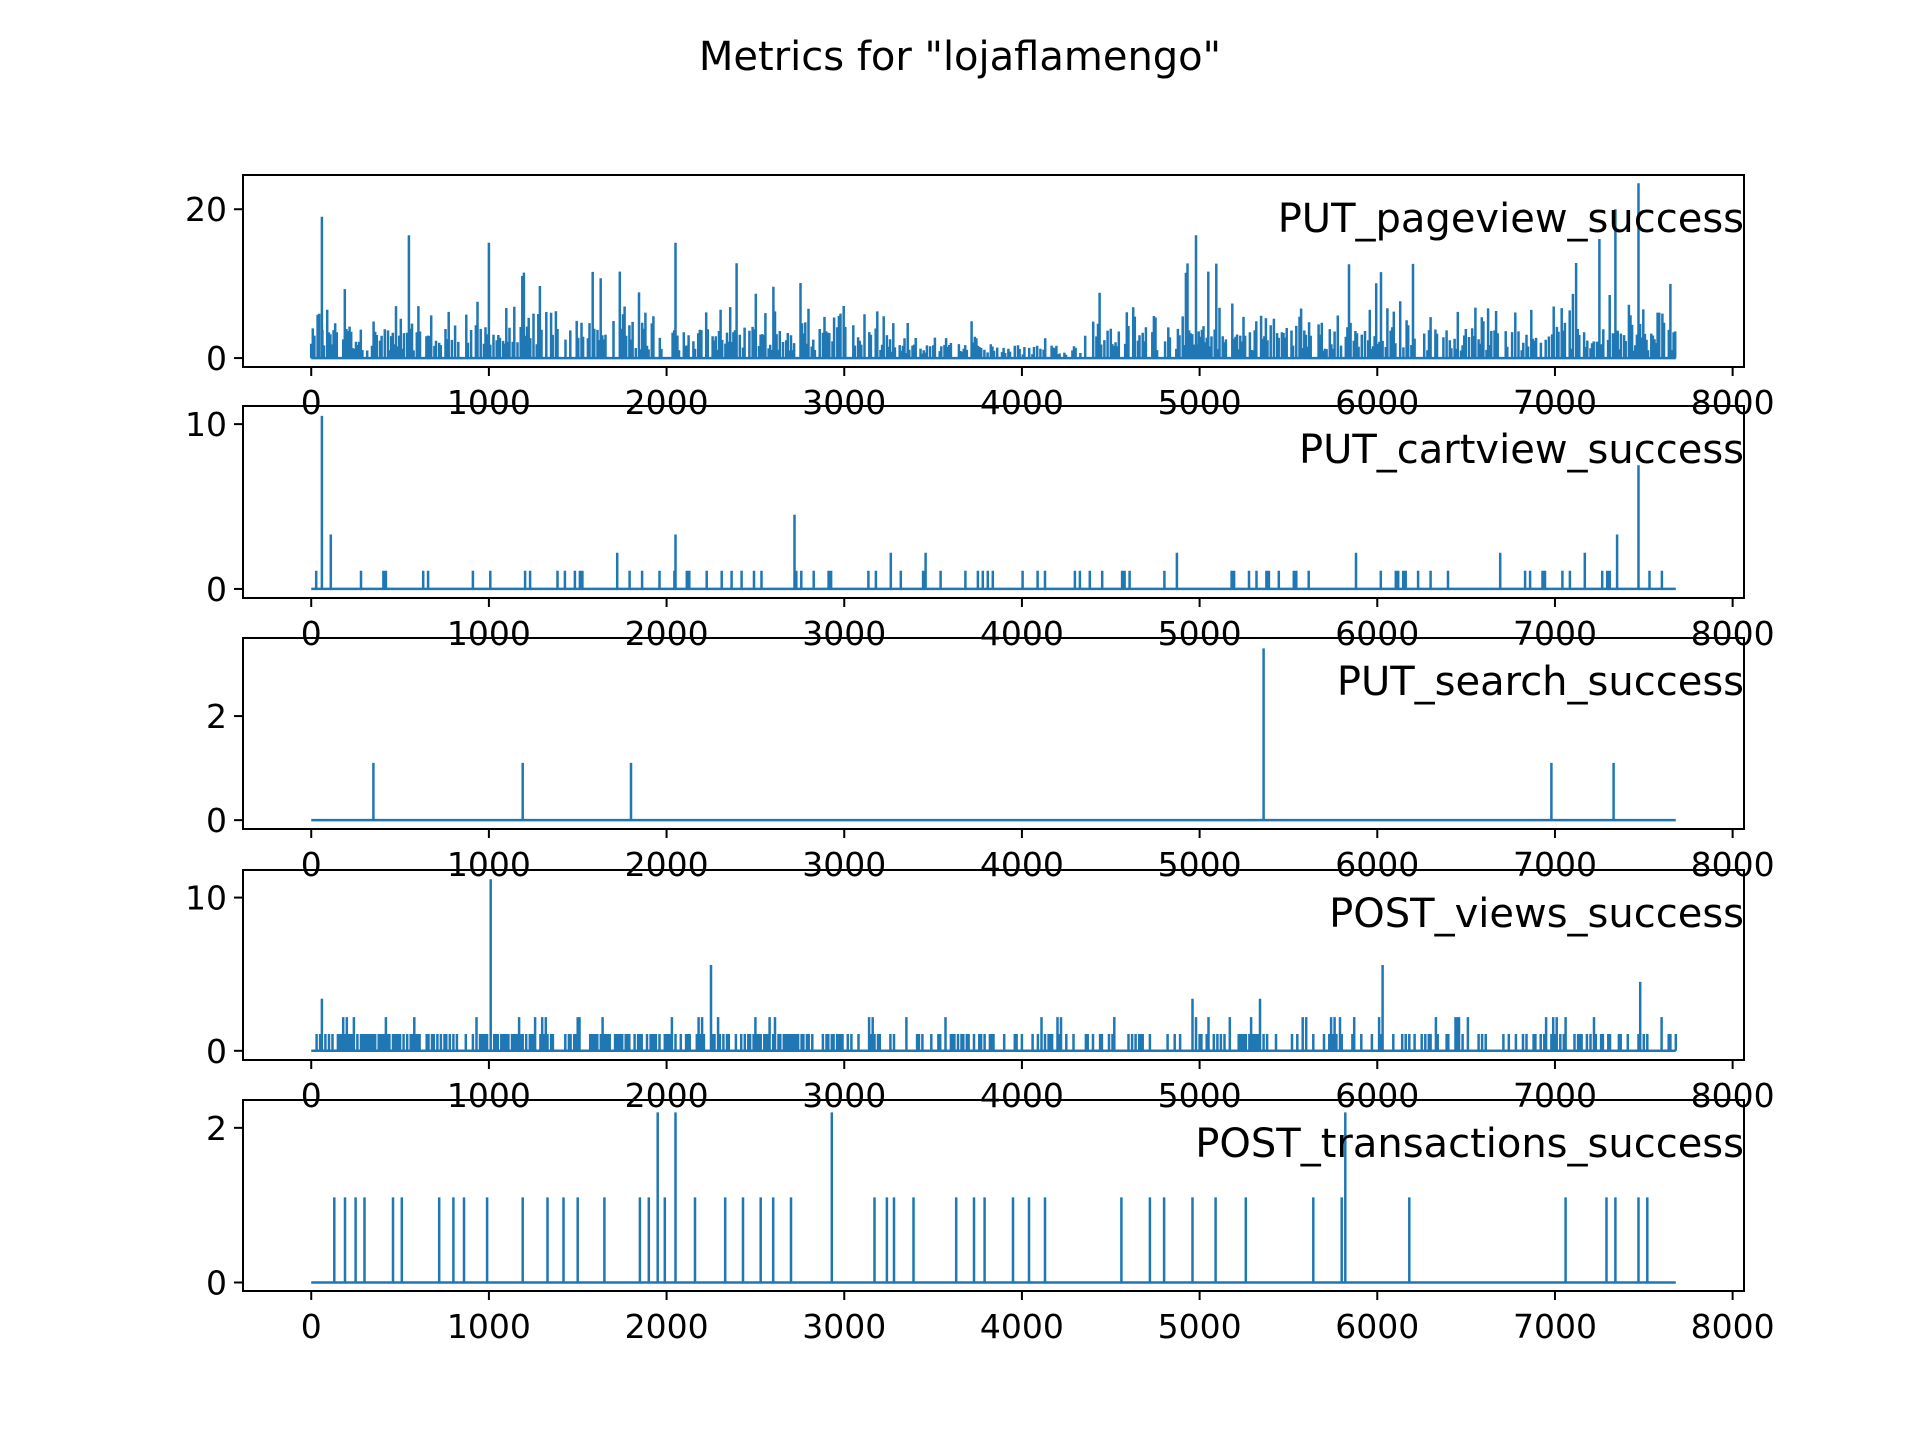 This screenshot has width=1920, height=1440. Describe the element at coordinates (1540, 682) in the screenshot. I see `series-title: PUT_search_success` at that location.